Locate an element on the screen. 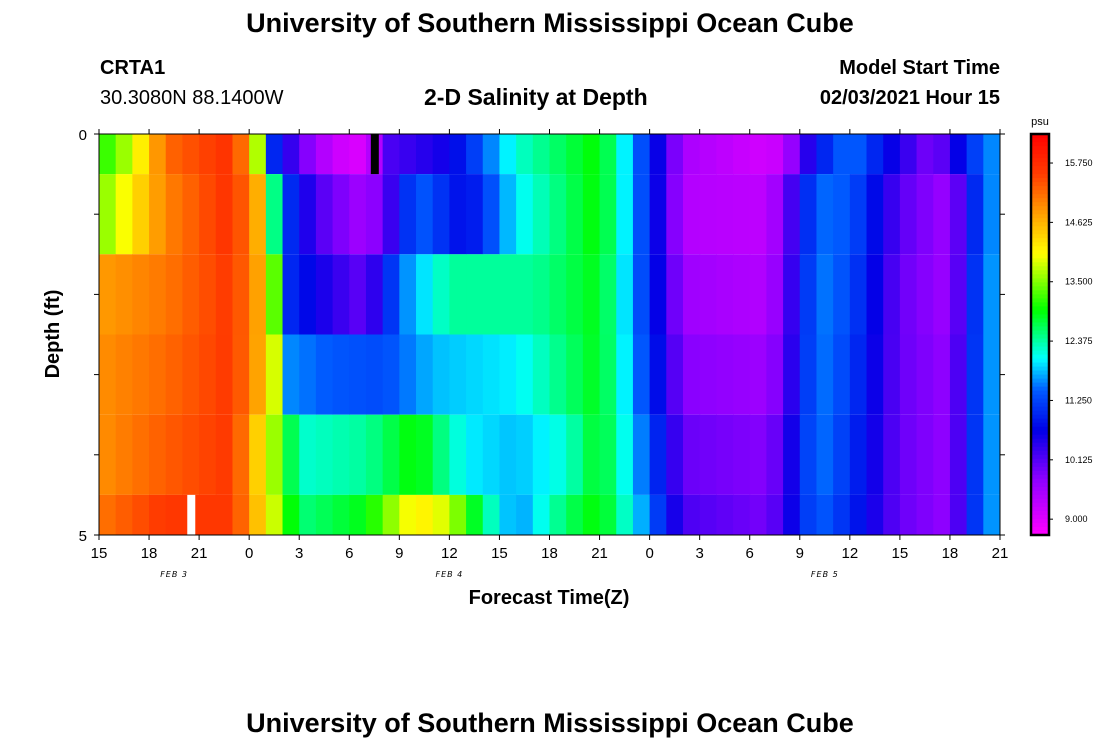 This screenshot has width=1100, height=750. time-marker is located at coordinates (374, 154).